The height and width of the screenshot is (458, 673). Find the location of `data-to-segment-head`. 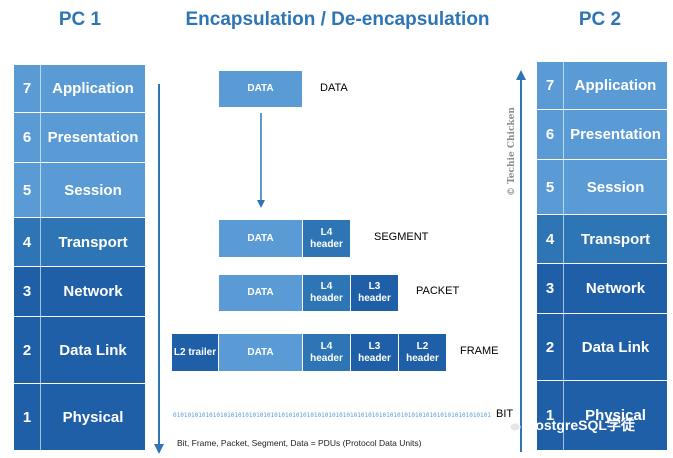

data-to-segment-head is located at coordinates (261, 204).